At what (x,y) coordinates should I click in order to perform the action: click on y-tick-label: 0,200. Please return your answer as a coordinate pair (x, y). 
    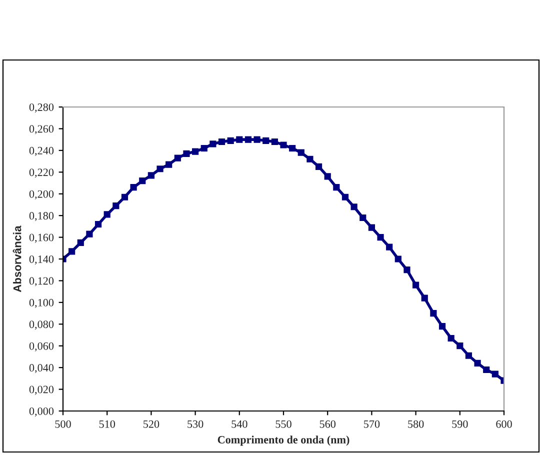
    Looking at the image, I should click on (41, 195).